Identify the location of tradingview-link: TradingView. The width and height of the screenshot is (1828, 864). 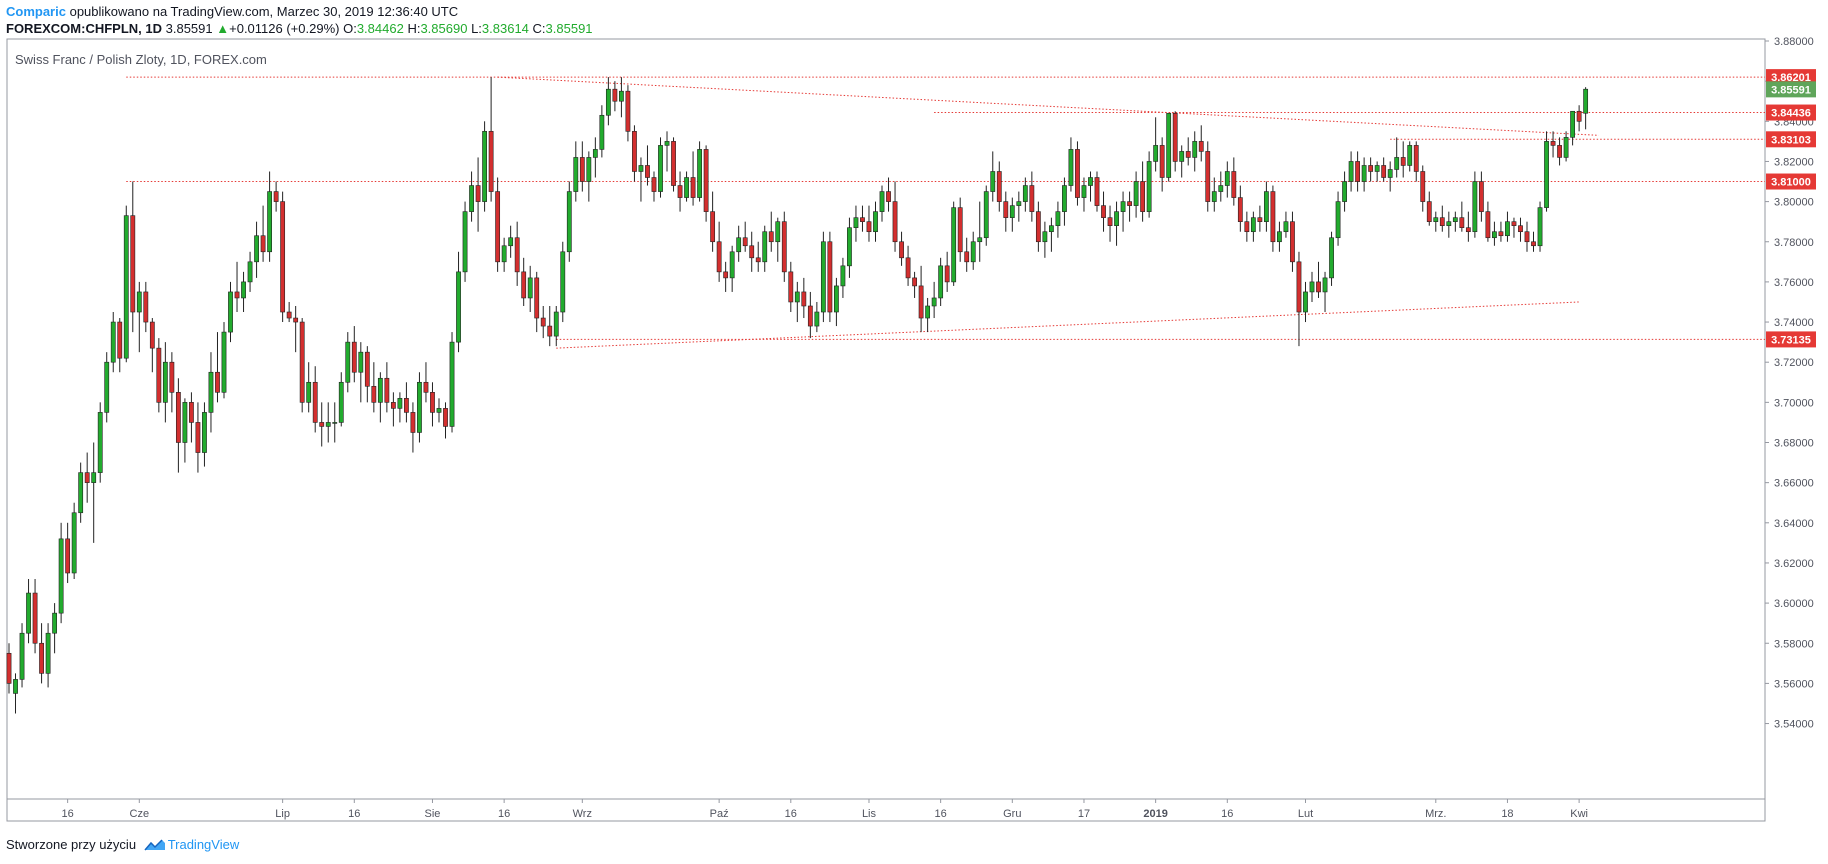
(203, 844).